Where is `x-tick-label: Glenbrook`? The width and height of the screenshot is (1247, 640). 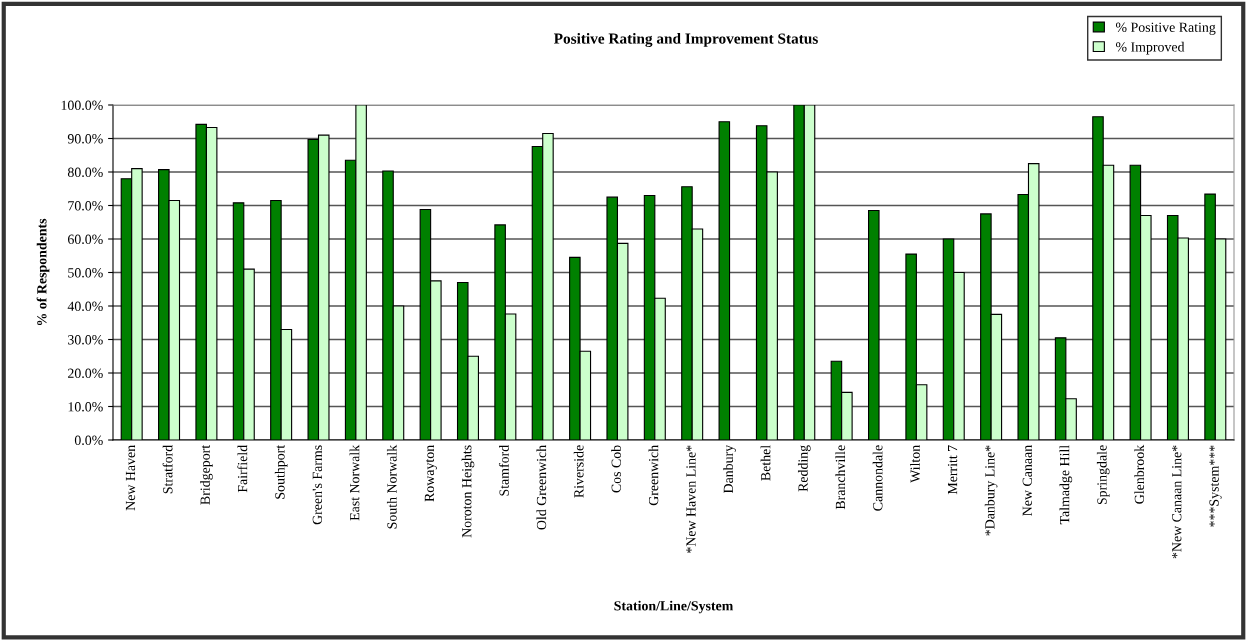
x-tick-label: Glenbrook is located at coordinates (1139, 474).